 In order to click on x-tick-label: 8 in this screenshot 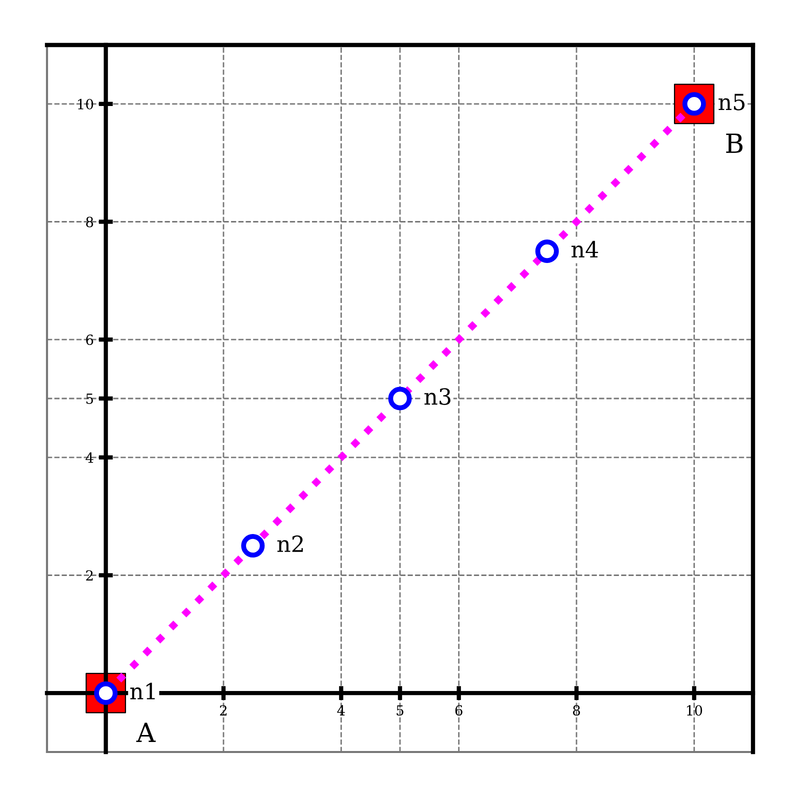, I will do `click(576, 710)`.